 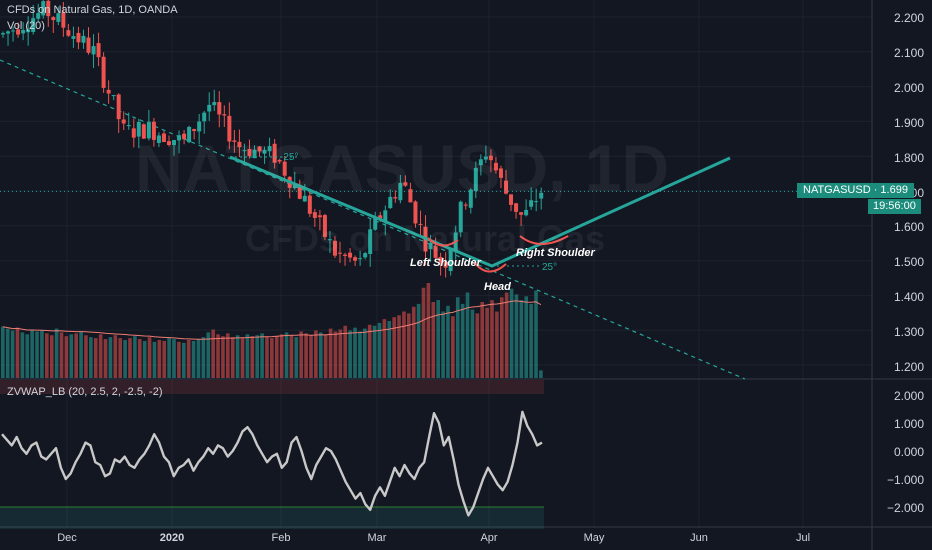 I want to click on chart-title: CFDs on Natural Gas, 1D, OANDA, so click(x=92, y=10).